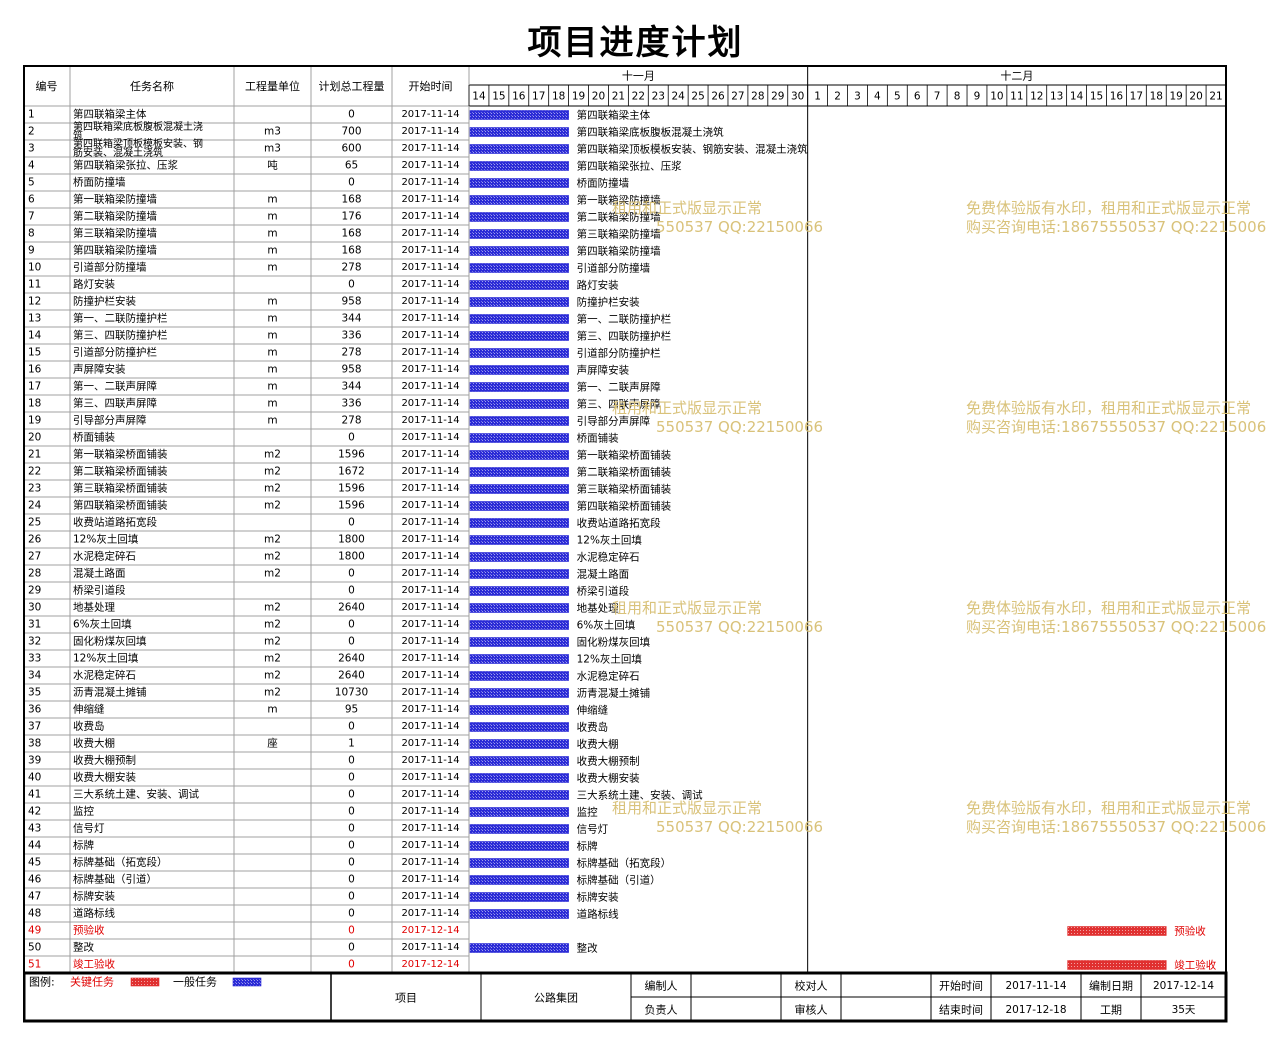  Describe the element at coordinates (917, 97) in the screenshot. I see `day-tick-label: 6` at that location.